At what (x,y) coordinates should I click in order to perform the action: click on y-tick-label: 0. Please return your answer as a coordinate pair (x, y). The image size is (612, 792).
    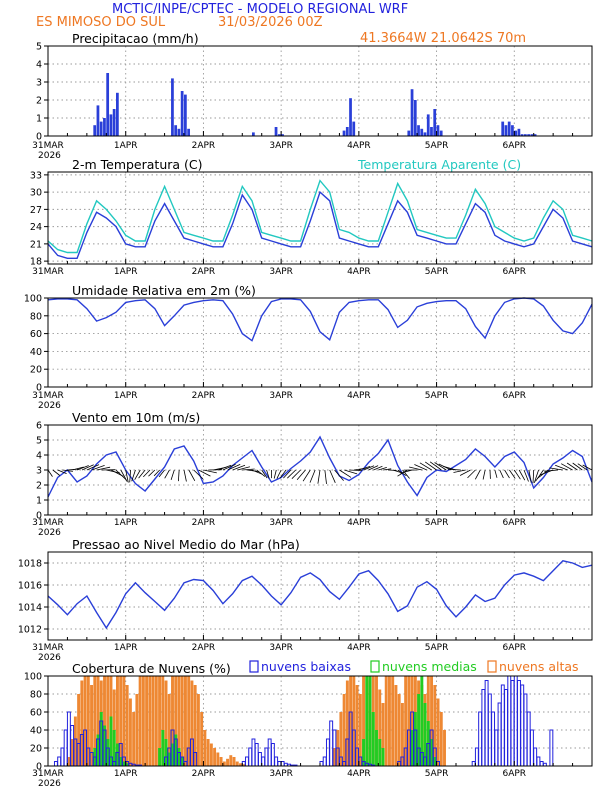
    Looking at the image, I should click on (39, 767).